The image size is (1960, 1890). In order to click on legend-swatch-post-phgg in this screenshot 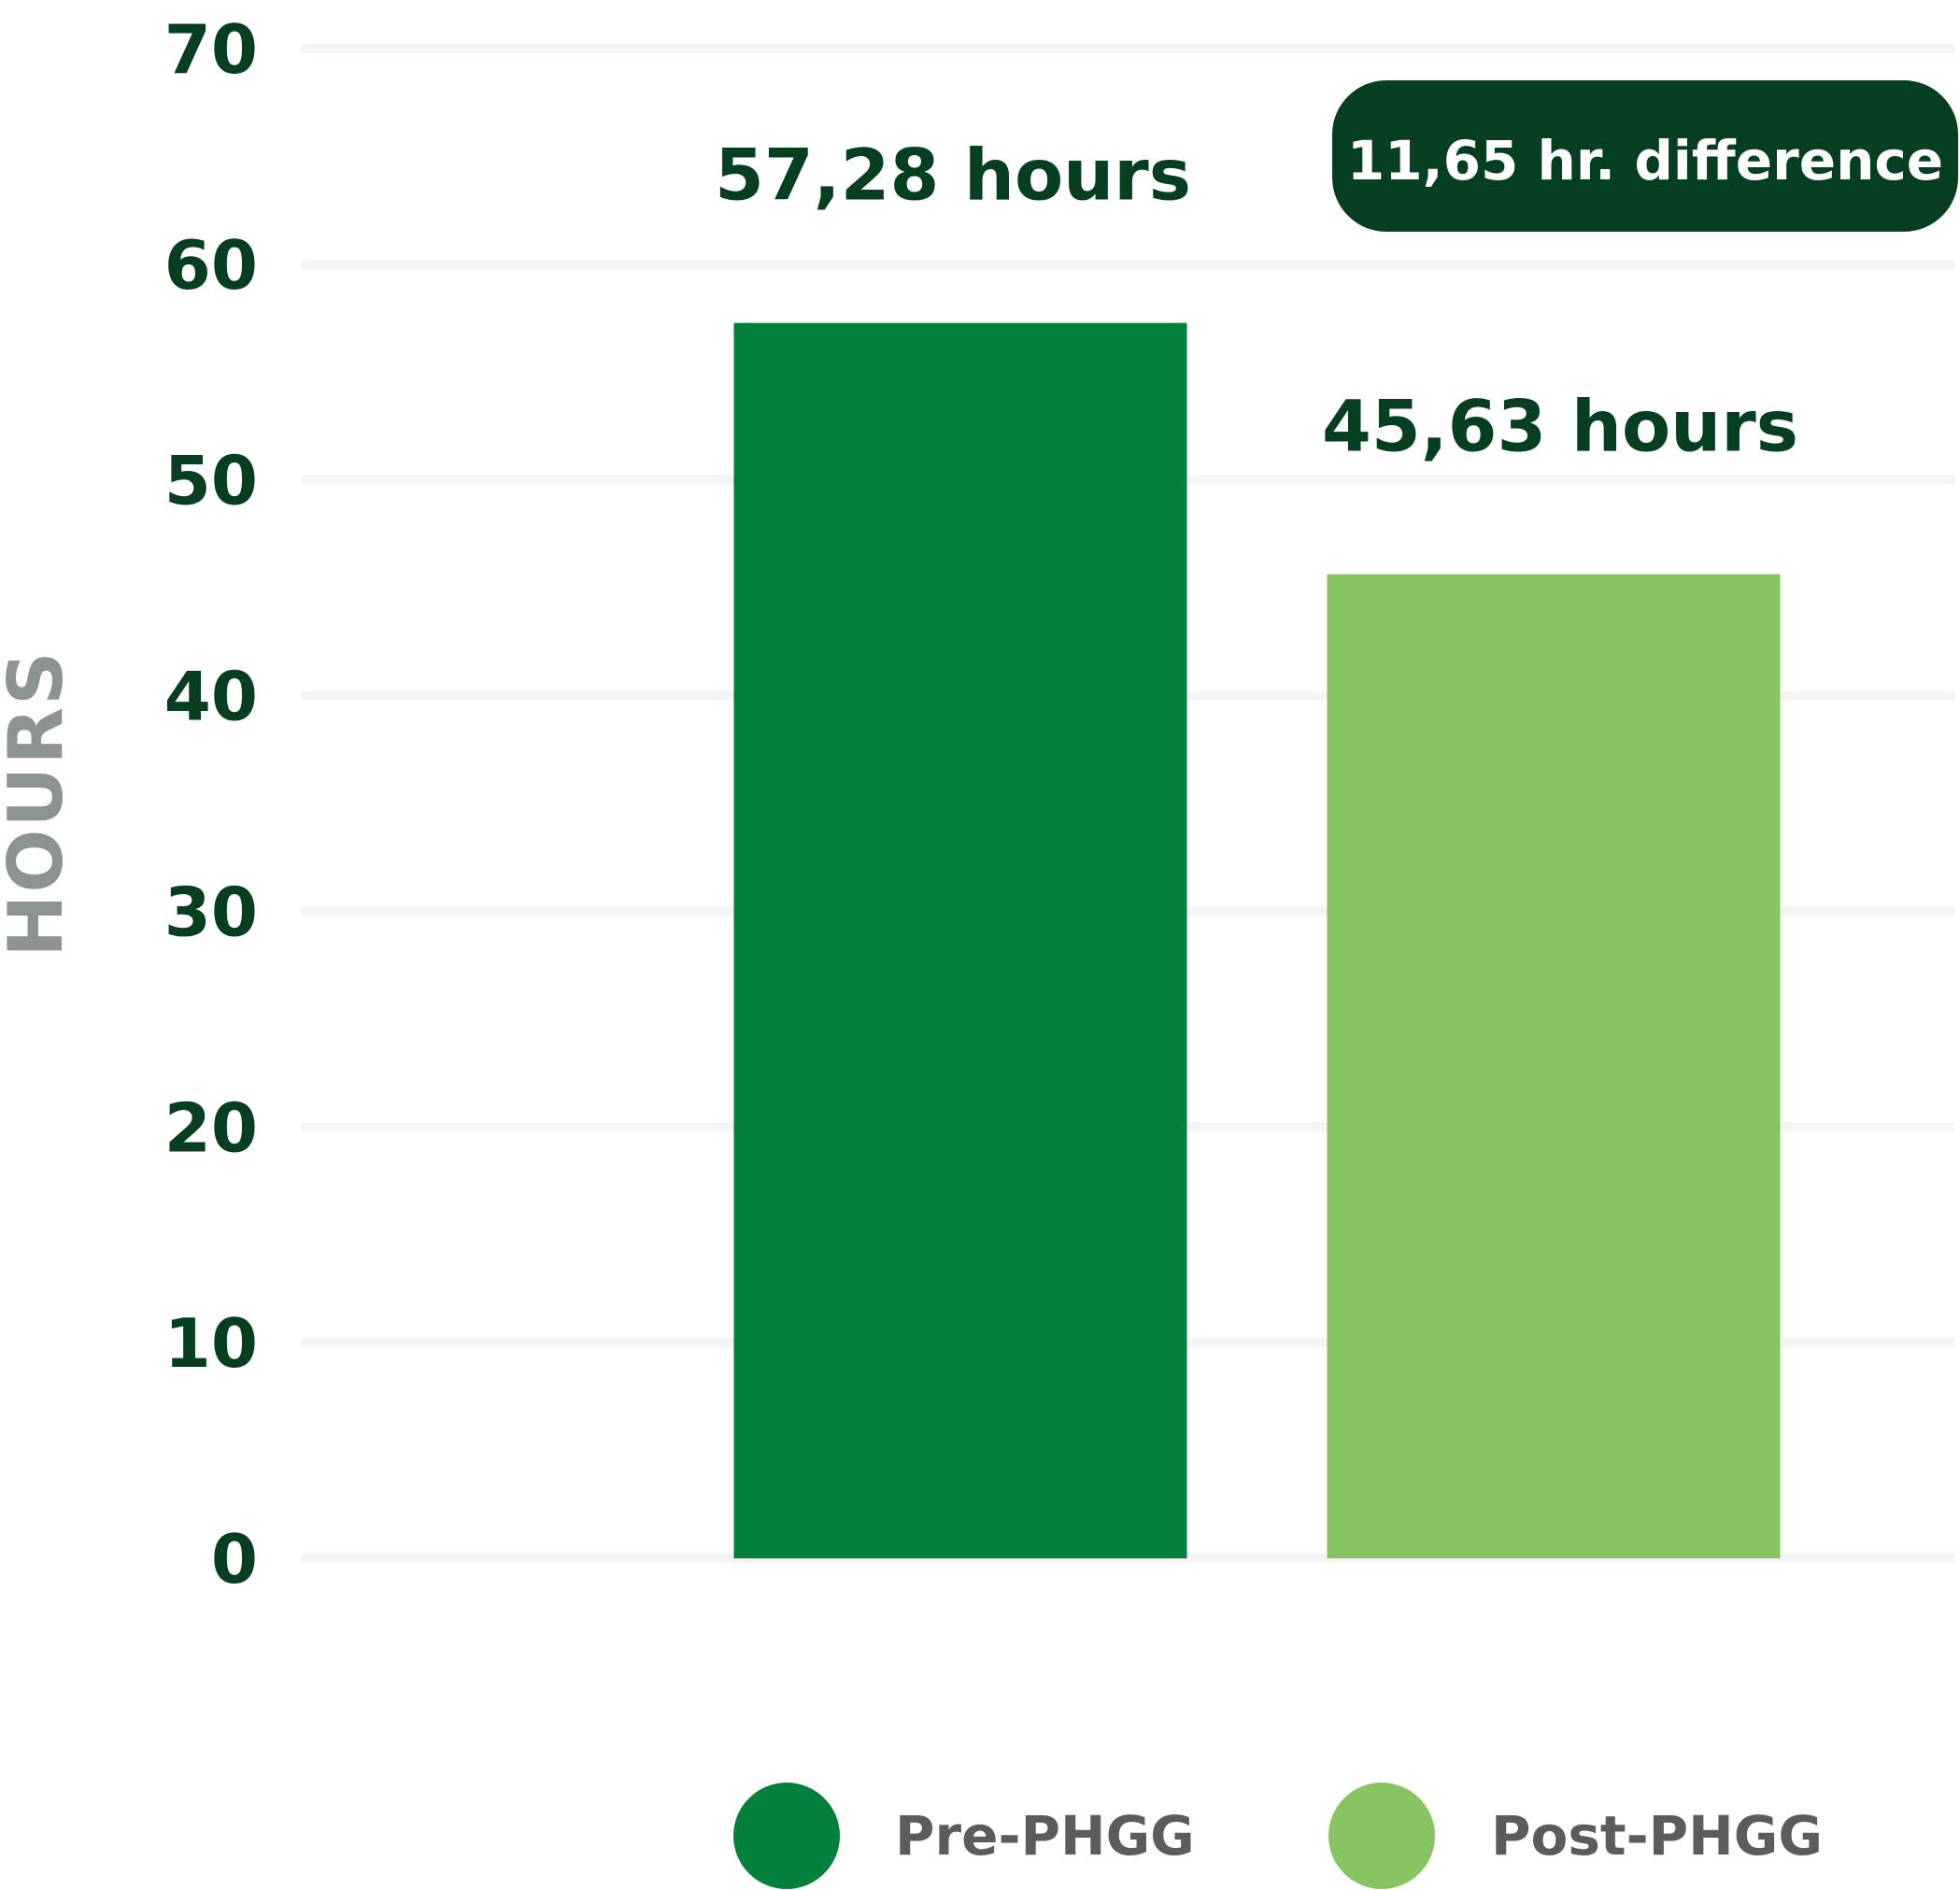, I will do `click(1382, 1836)`.